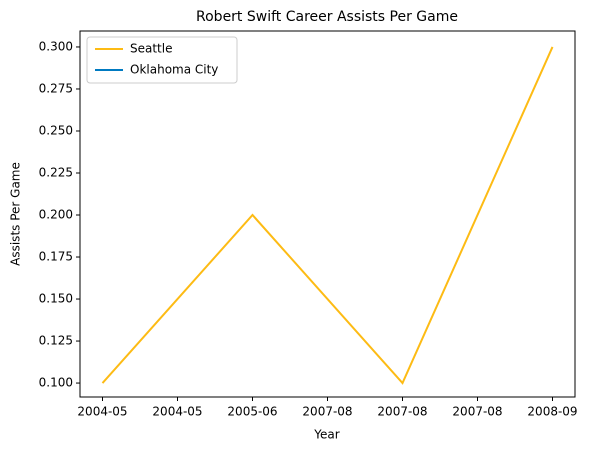 The image size is (591, 453). What do you see at coordinates (56, 215) in the screenshot?
I see `y-tick-label: 0.200` at bounding box center [56, 215].